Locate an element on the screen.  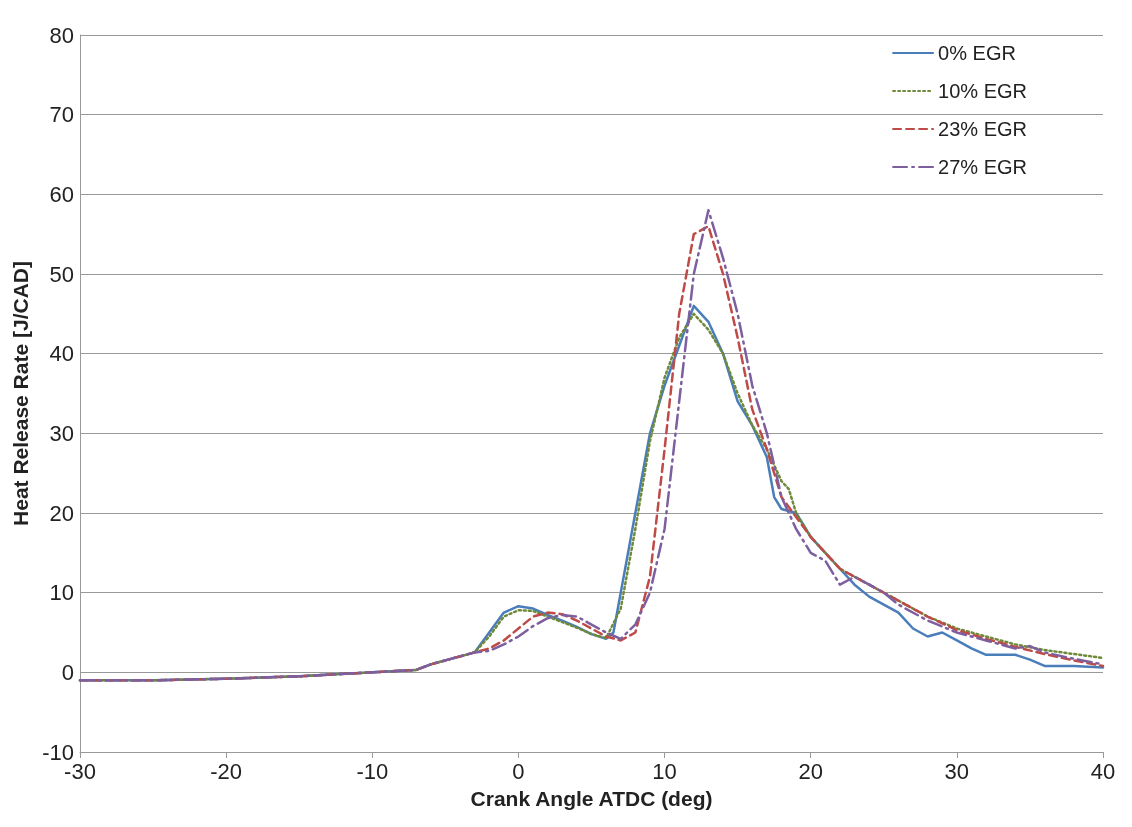
y-axis-title: Heat Release Rate [J/CAD] is located at coordinates (21, 393).